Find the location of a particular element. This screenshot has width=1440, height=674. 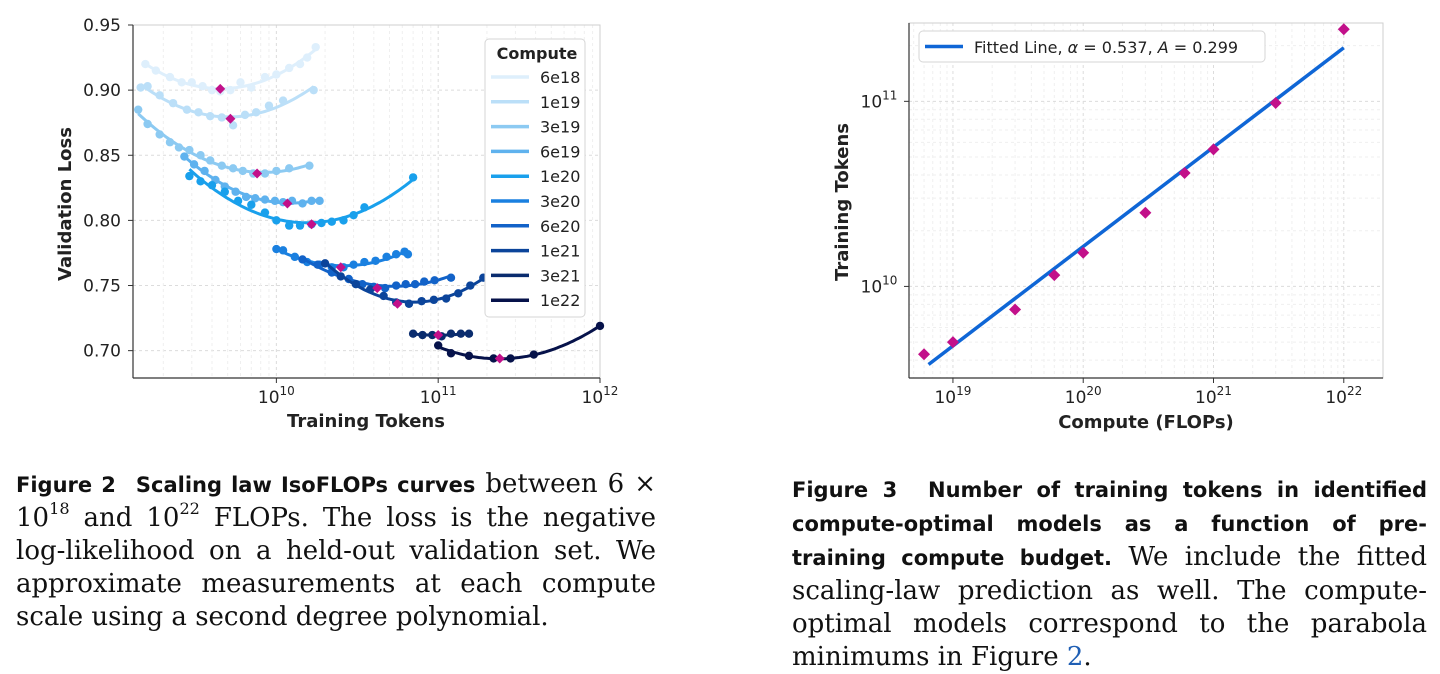

caption-label: Figure 2 is located at coordinates (66, 485).